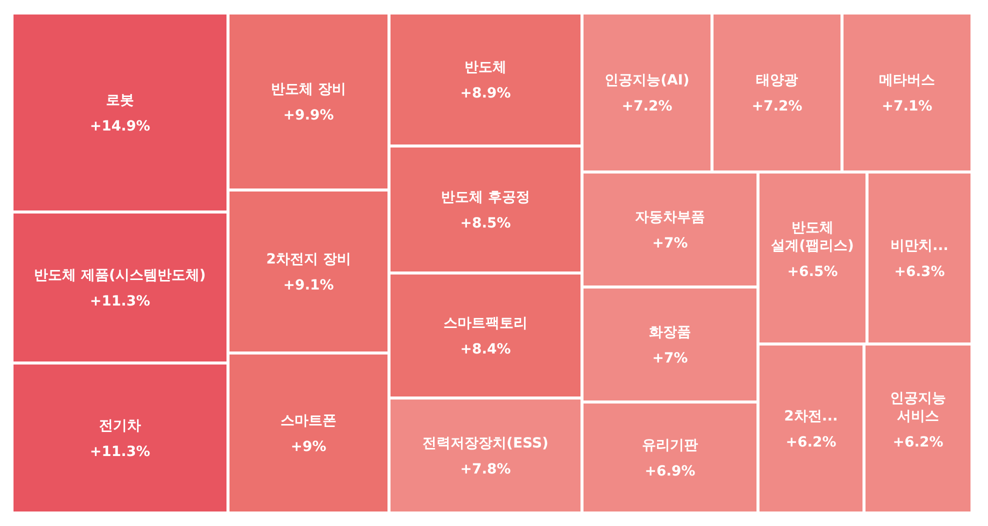 This screenshot has height=526, width=988. I want to click on category-label: 자동차부품, so click(670, 218).